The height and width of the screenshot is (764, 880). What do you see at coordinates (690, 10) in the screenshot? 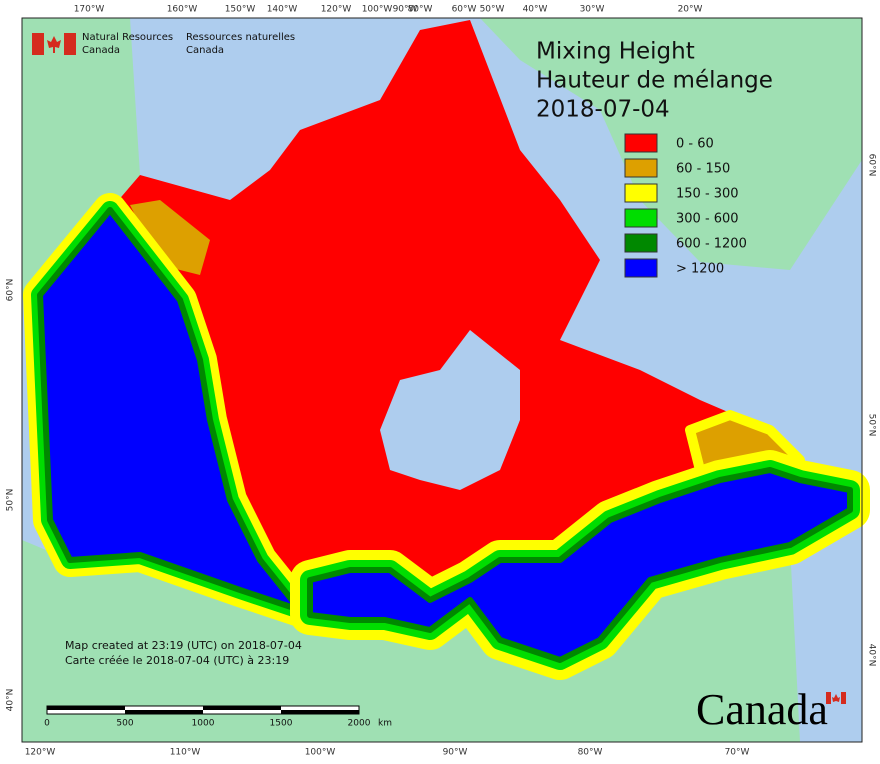
I see `longitude-label: 20°W` at bounding box center [690, 10].